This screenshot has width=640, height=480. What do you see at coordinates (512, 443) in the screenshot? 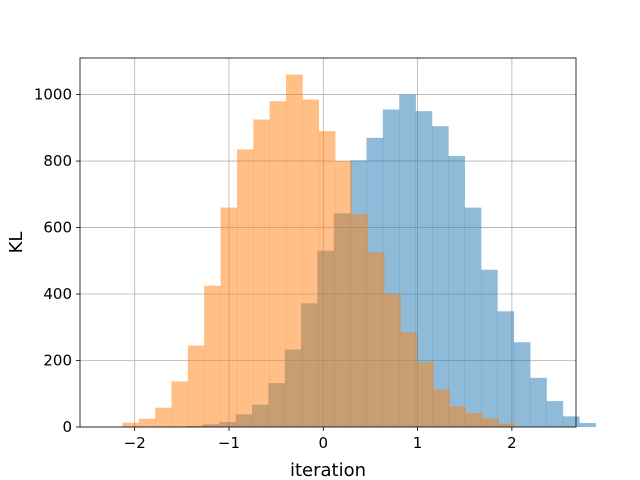
I see `x-tick-label: 2` at bounding box center [512, 443].